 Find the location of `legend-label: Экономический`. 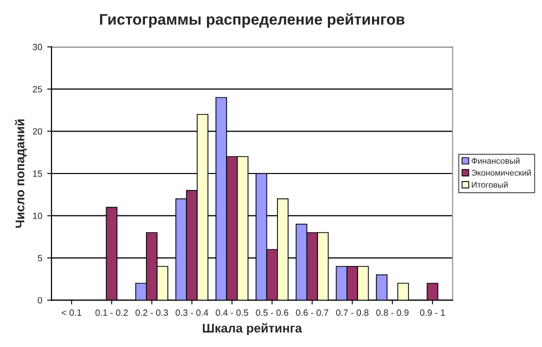

legend-label: Экономический is located at coordinates (501, 172).